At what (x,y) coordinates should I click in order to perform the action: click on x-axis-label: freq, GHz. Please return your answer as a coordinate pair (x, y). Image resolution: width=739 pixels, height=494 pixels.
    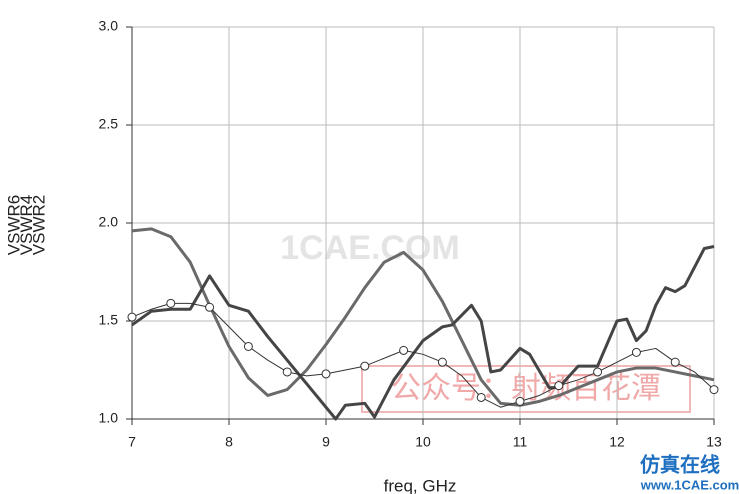
    Looking at the image, I should click on (420, 485).